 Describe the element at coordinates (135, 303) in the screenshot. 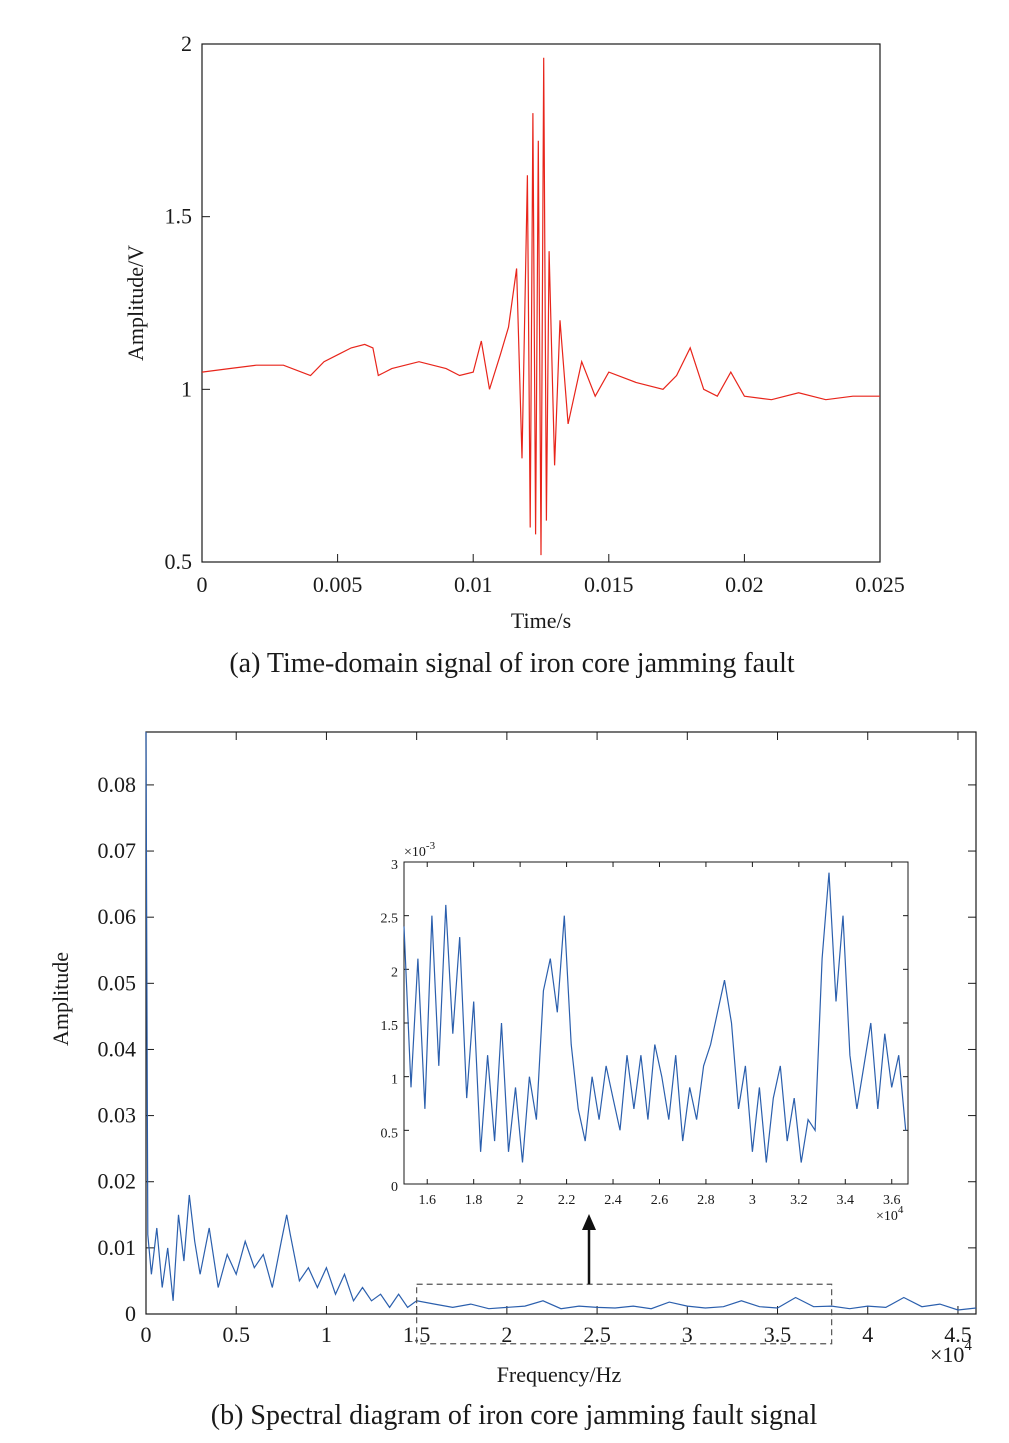

I see `time-domain-y-axis-label: Amplitude/V` at that location.